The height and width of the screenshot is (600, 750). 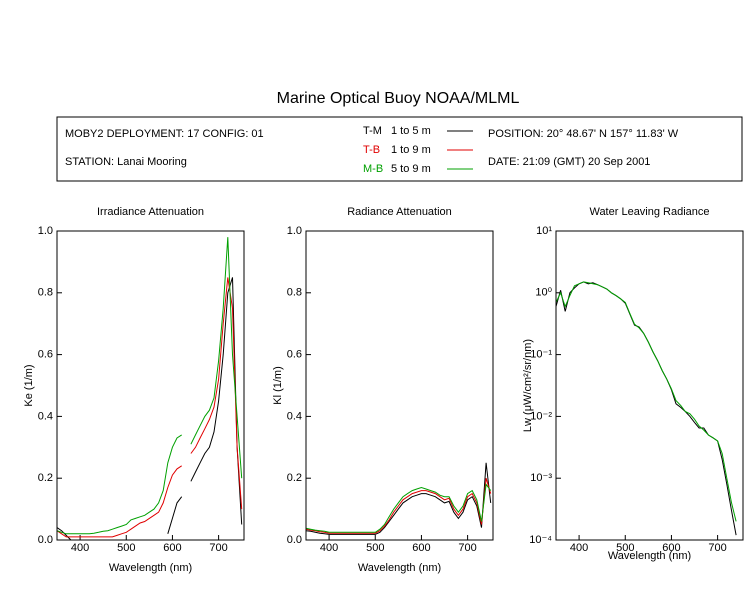 What do you see at coordinates (541, 355) in the screenshot?
I see `y-tick-label: 10⁻¹` at bounding box center [541, 355].